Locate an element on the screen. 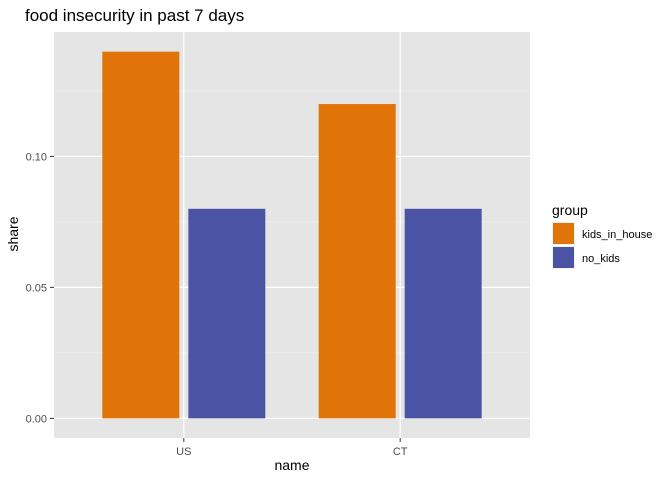 The width and height of the screenshot is (672, 480). x-tick-label: CT is located at coordinates (400, 452).